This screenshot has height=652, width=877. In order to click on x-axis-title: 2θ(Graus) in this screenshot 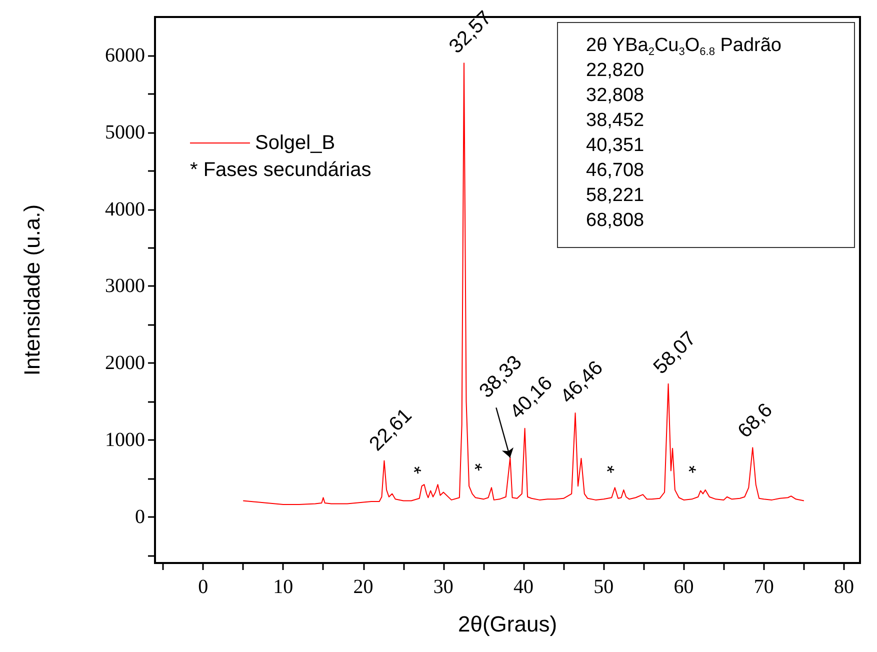, I will do `click(508, 624)`.